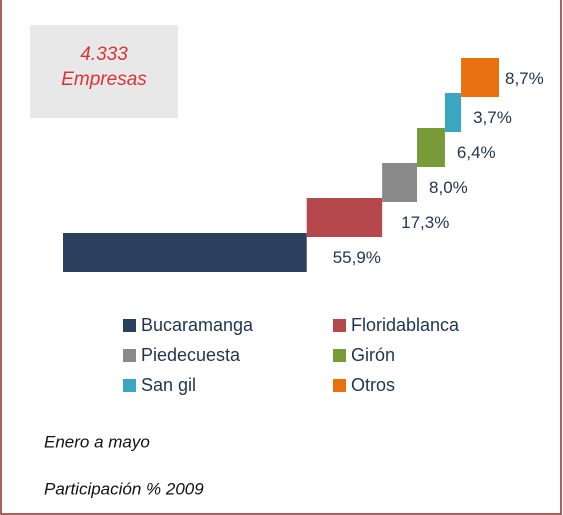  What do you see at coordinates (97, 441) in the screenshot?
I see `subtitle: Enero a mayo` at bounding box center [97, 441].